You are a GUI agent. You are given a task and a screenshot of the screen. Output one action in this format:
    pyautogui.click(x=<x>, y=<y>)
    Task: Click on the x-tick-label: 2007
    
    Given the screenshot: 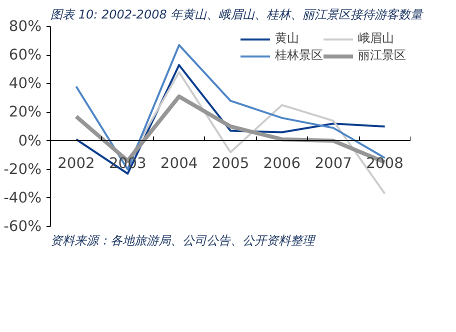 What is the action you would take?
    pyautogui.click(x=333, y=163)
    